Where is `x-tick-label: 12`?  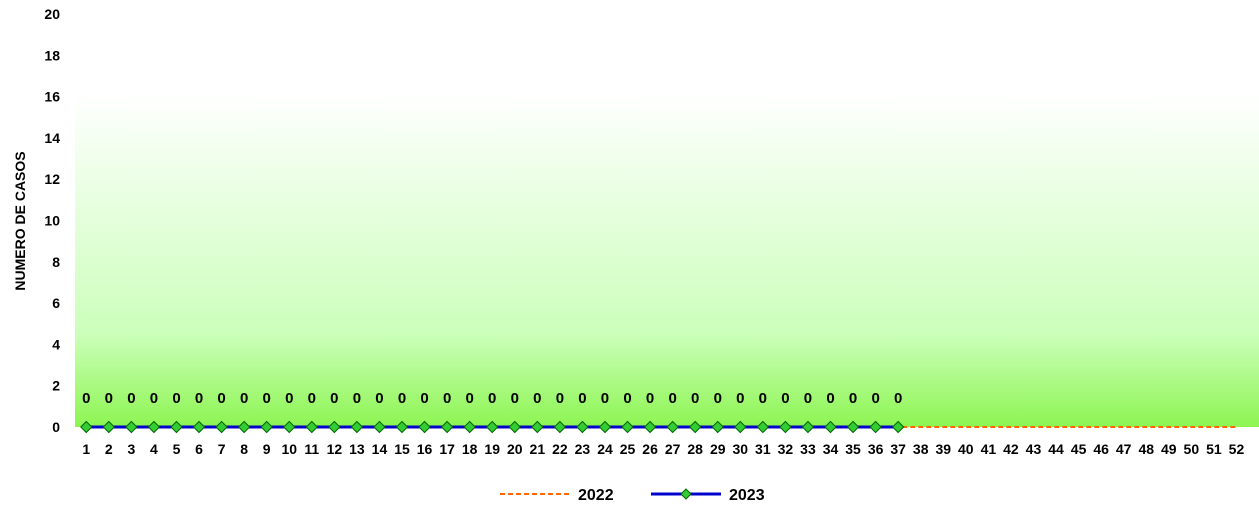
x-tick-label: 12 is located at coordinates (335, 449).